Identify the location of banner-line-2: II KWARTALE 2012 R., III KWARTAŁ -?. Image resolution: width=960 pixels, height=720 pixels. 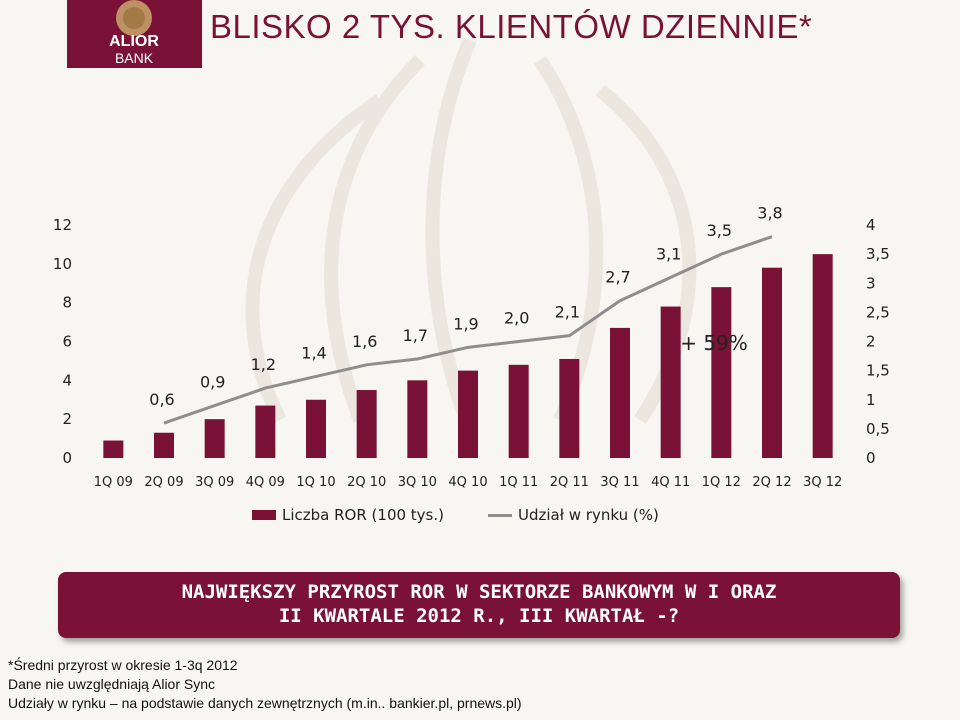
(479, 616).